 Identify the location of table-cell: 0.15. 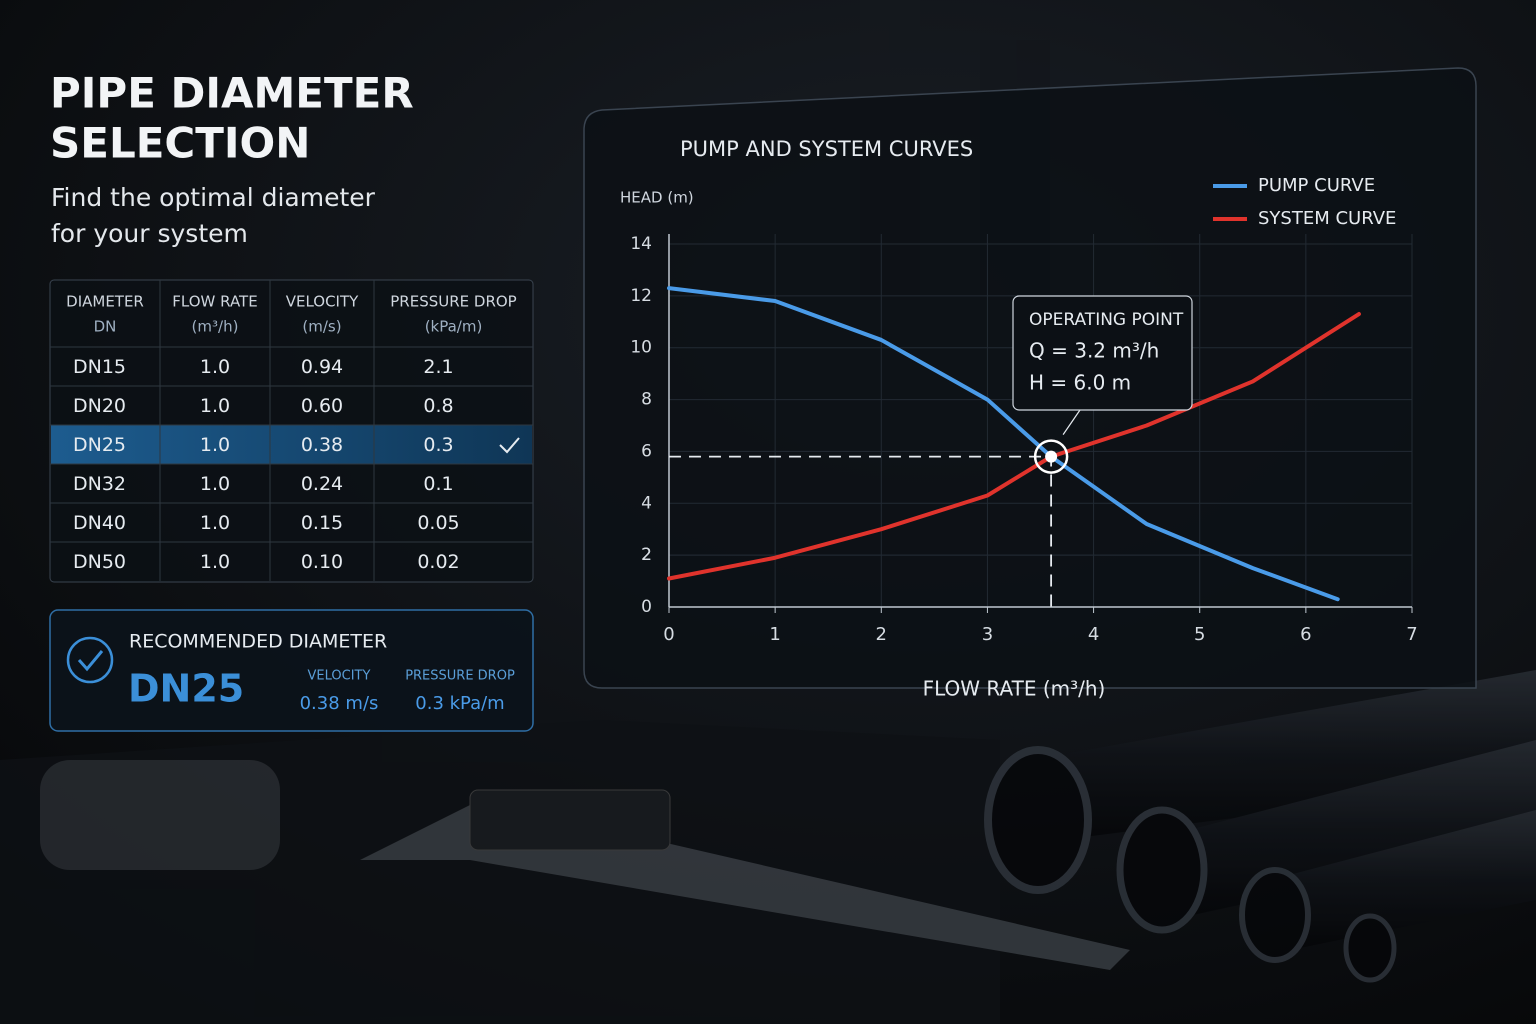
(322, 523).